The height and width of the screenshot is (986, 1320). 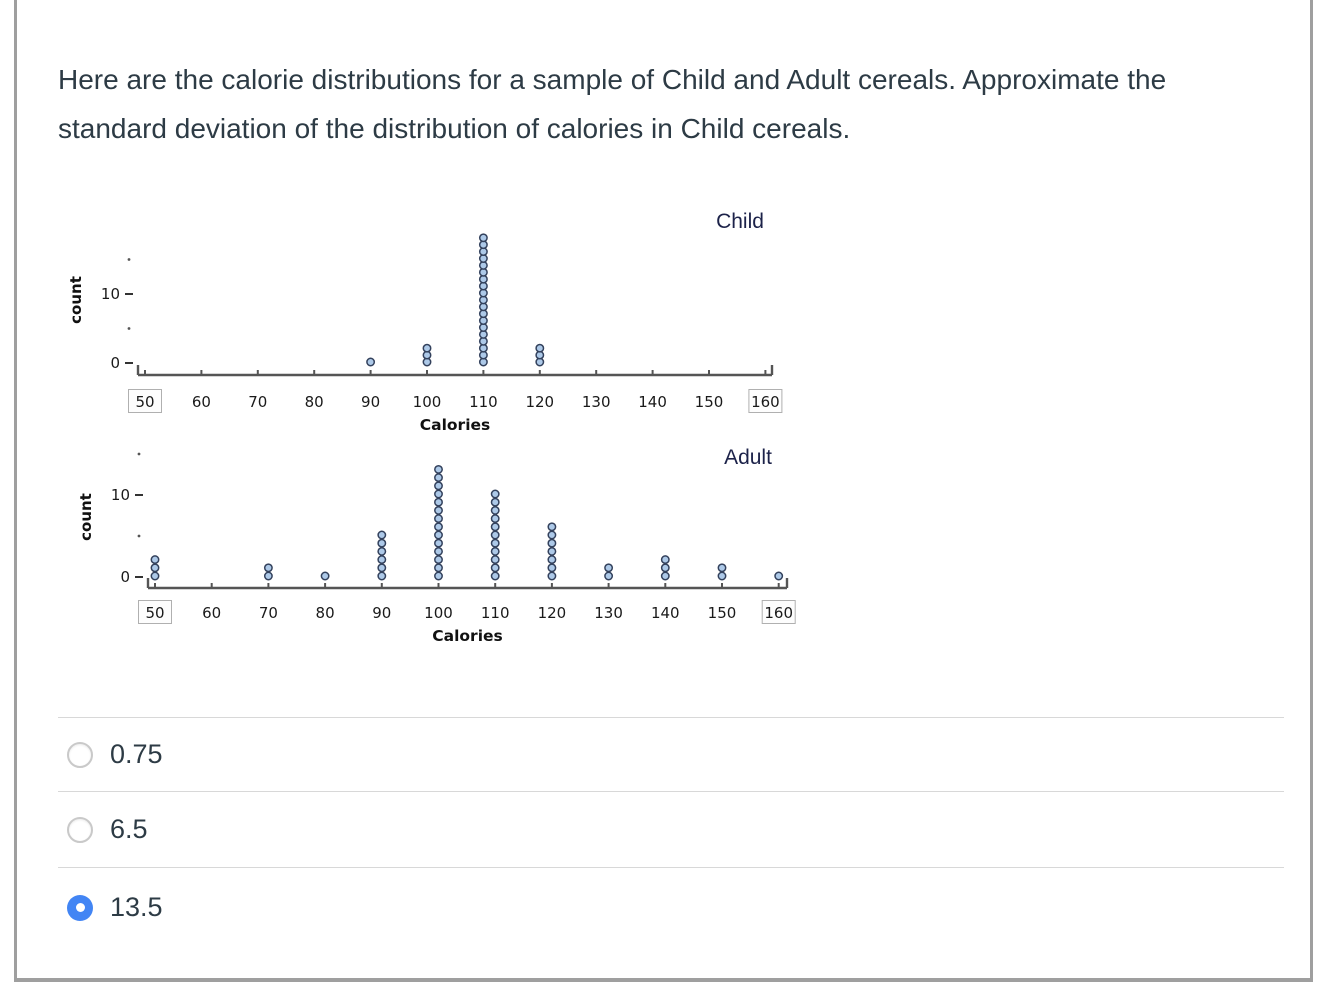 What do you see at coordinates (740, 221) in the screenshot?
I see `plot-title: Child` at bounding box center [740, 221].